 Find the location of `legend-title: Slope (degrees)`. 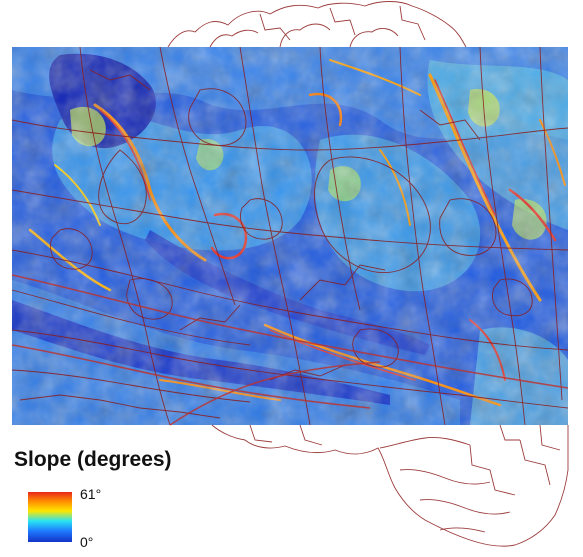

legend-title: Slope (degrees) is located at coordinates (93, 459).